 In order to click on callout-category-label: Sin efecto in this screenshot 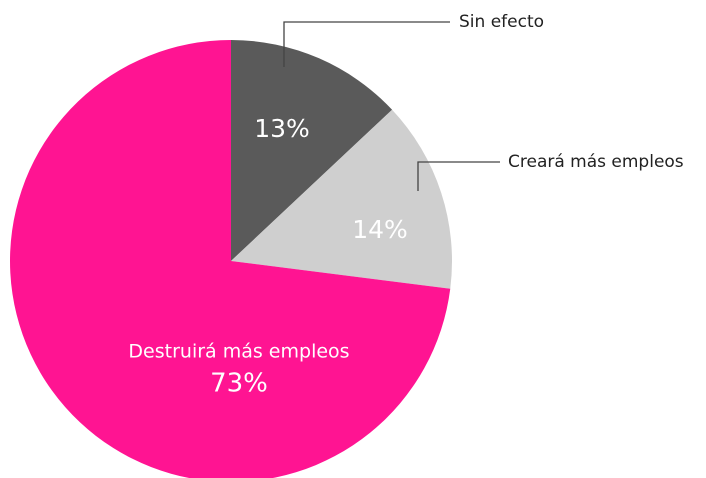, I will do `click(501, 22)`.